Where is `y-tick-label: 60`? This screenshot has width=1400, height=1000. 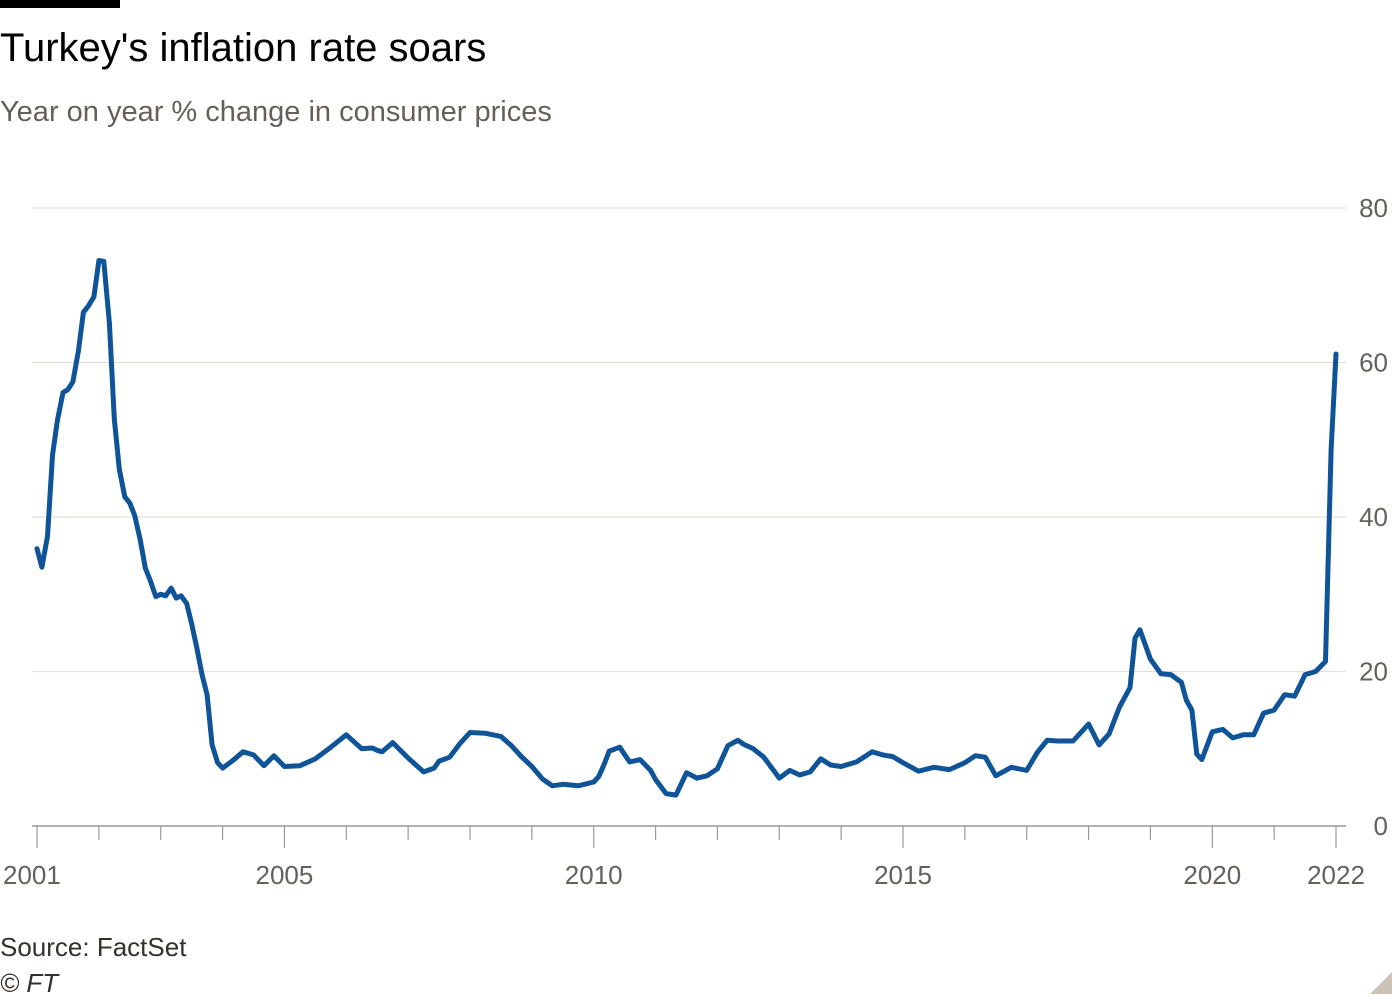 y-tick-label: 60 is located at coordinates (1373, 363).